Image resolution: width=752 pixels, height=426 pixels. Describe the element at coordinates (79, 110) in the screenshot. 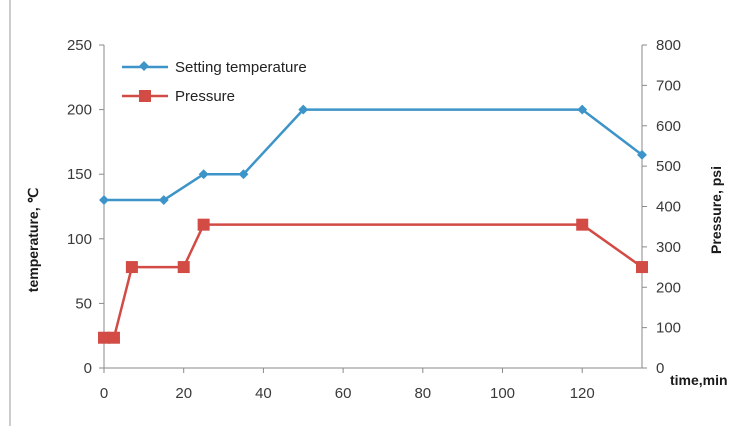

I see `y-left-tick-label: 200` at that location.